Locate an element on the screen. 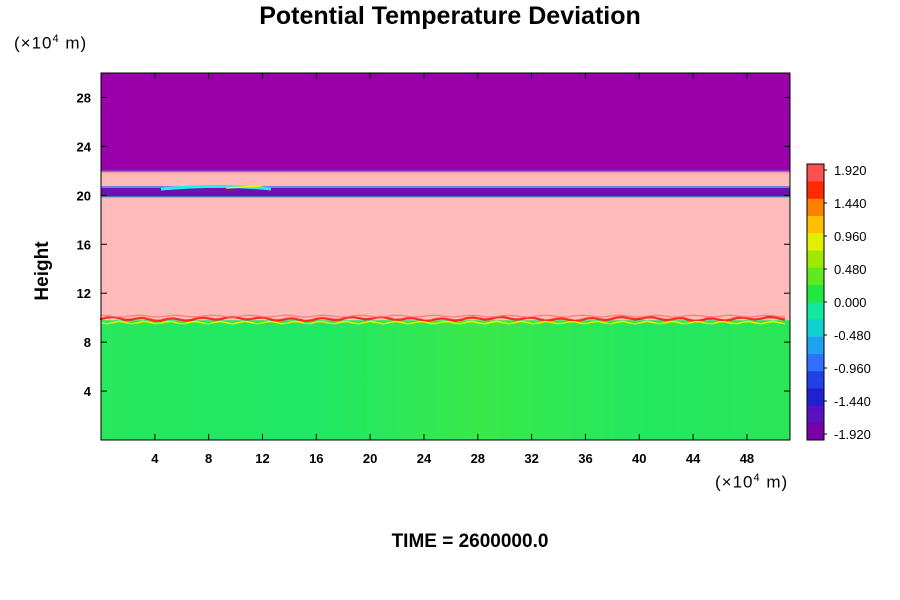 The height and width of the screenshot is (600, 900). y-tick-label-4: 20 is located at coordinates (84, 195).